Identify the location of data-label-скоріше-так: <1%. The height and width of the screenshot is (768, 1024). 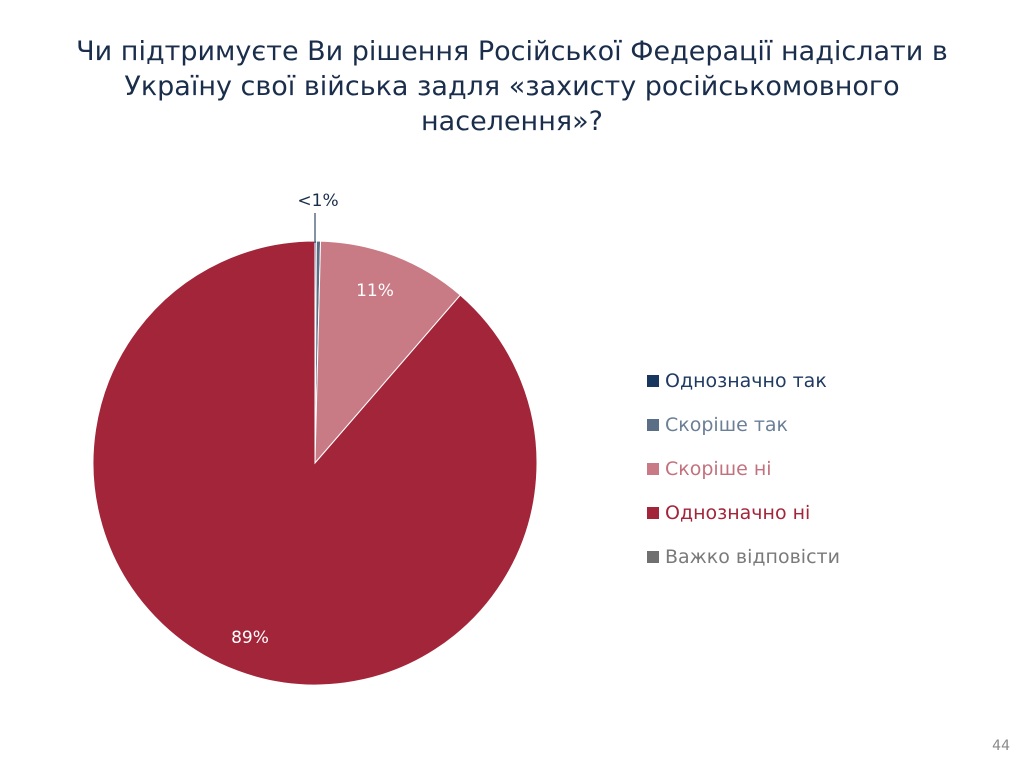
(317, 201).